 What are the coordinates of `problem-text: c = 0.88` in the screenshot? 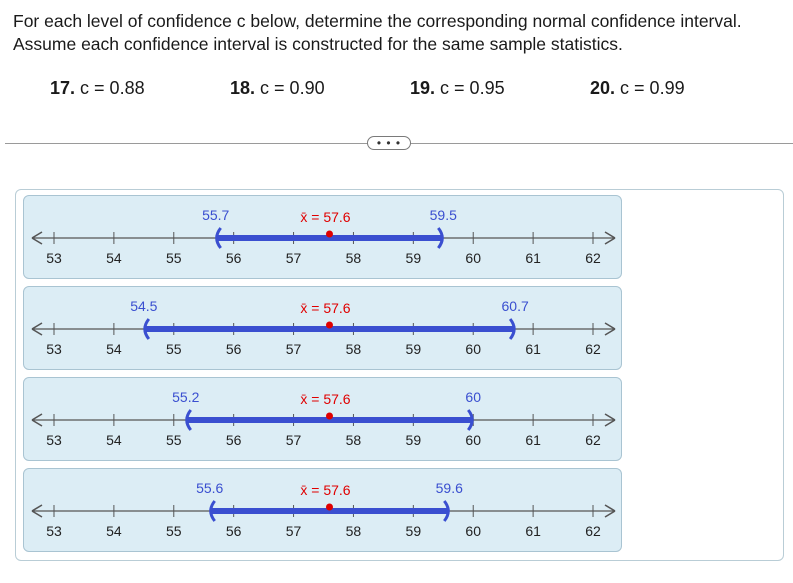 It's located at (112, 88).